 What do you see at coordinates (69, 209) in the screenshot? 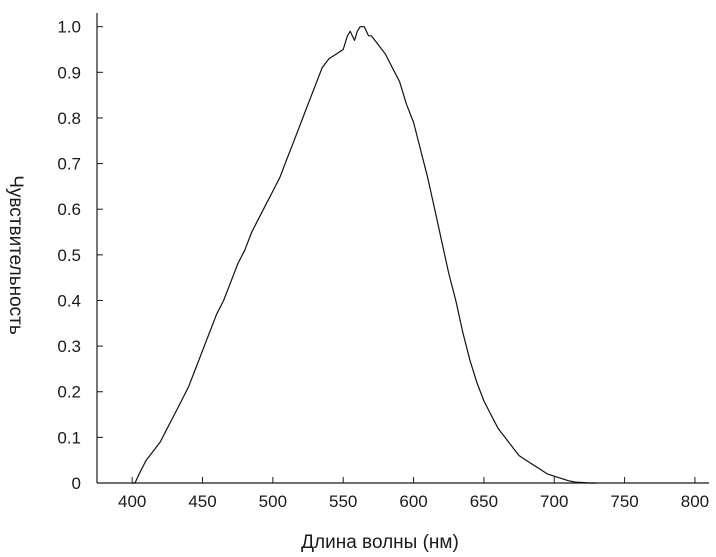
I see `y-tick-label: 0.6` at bounding box center [69, 209].